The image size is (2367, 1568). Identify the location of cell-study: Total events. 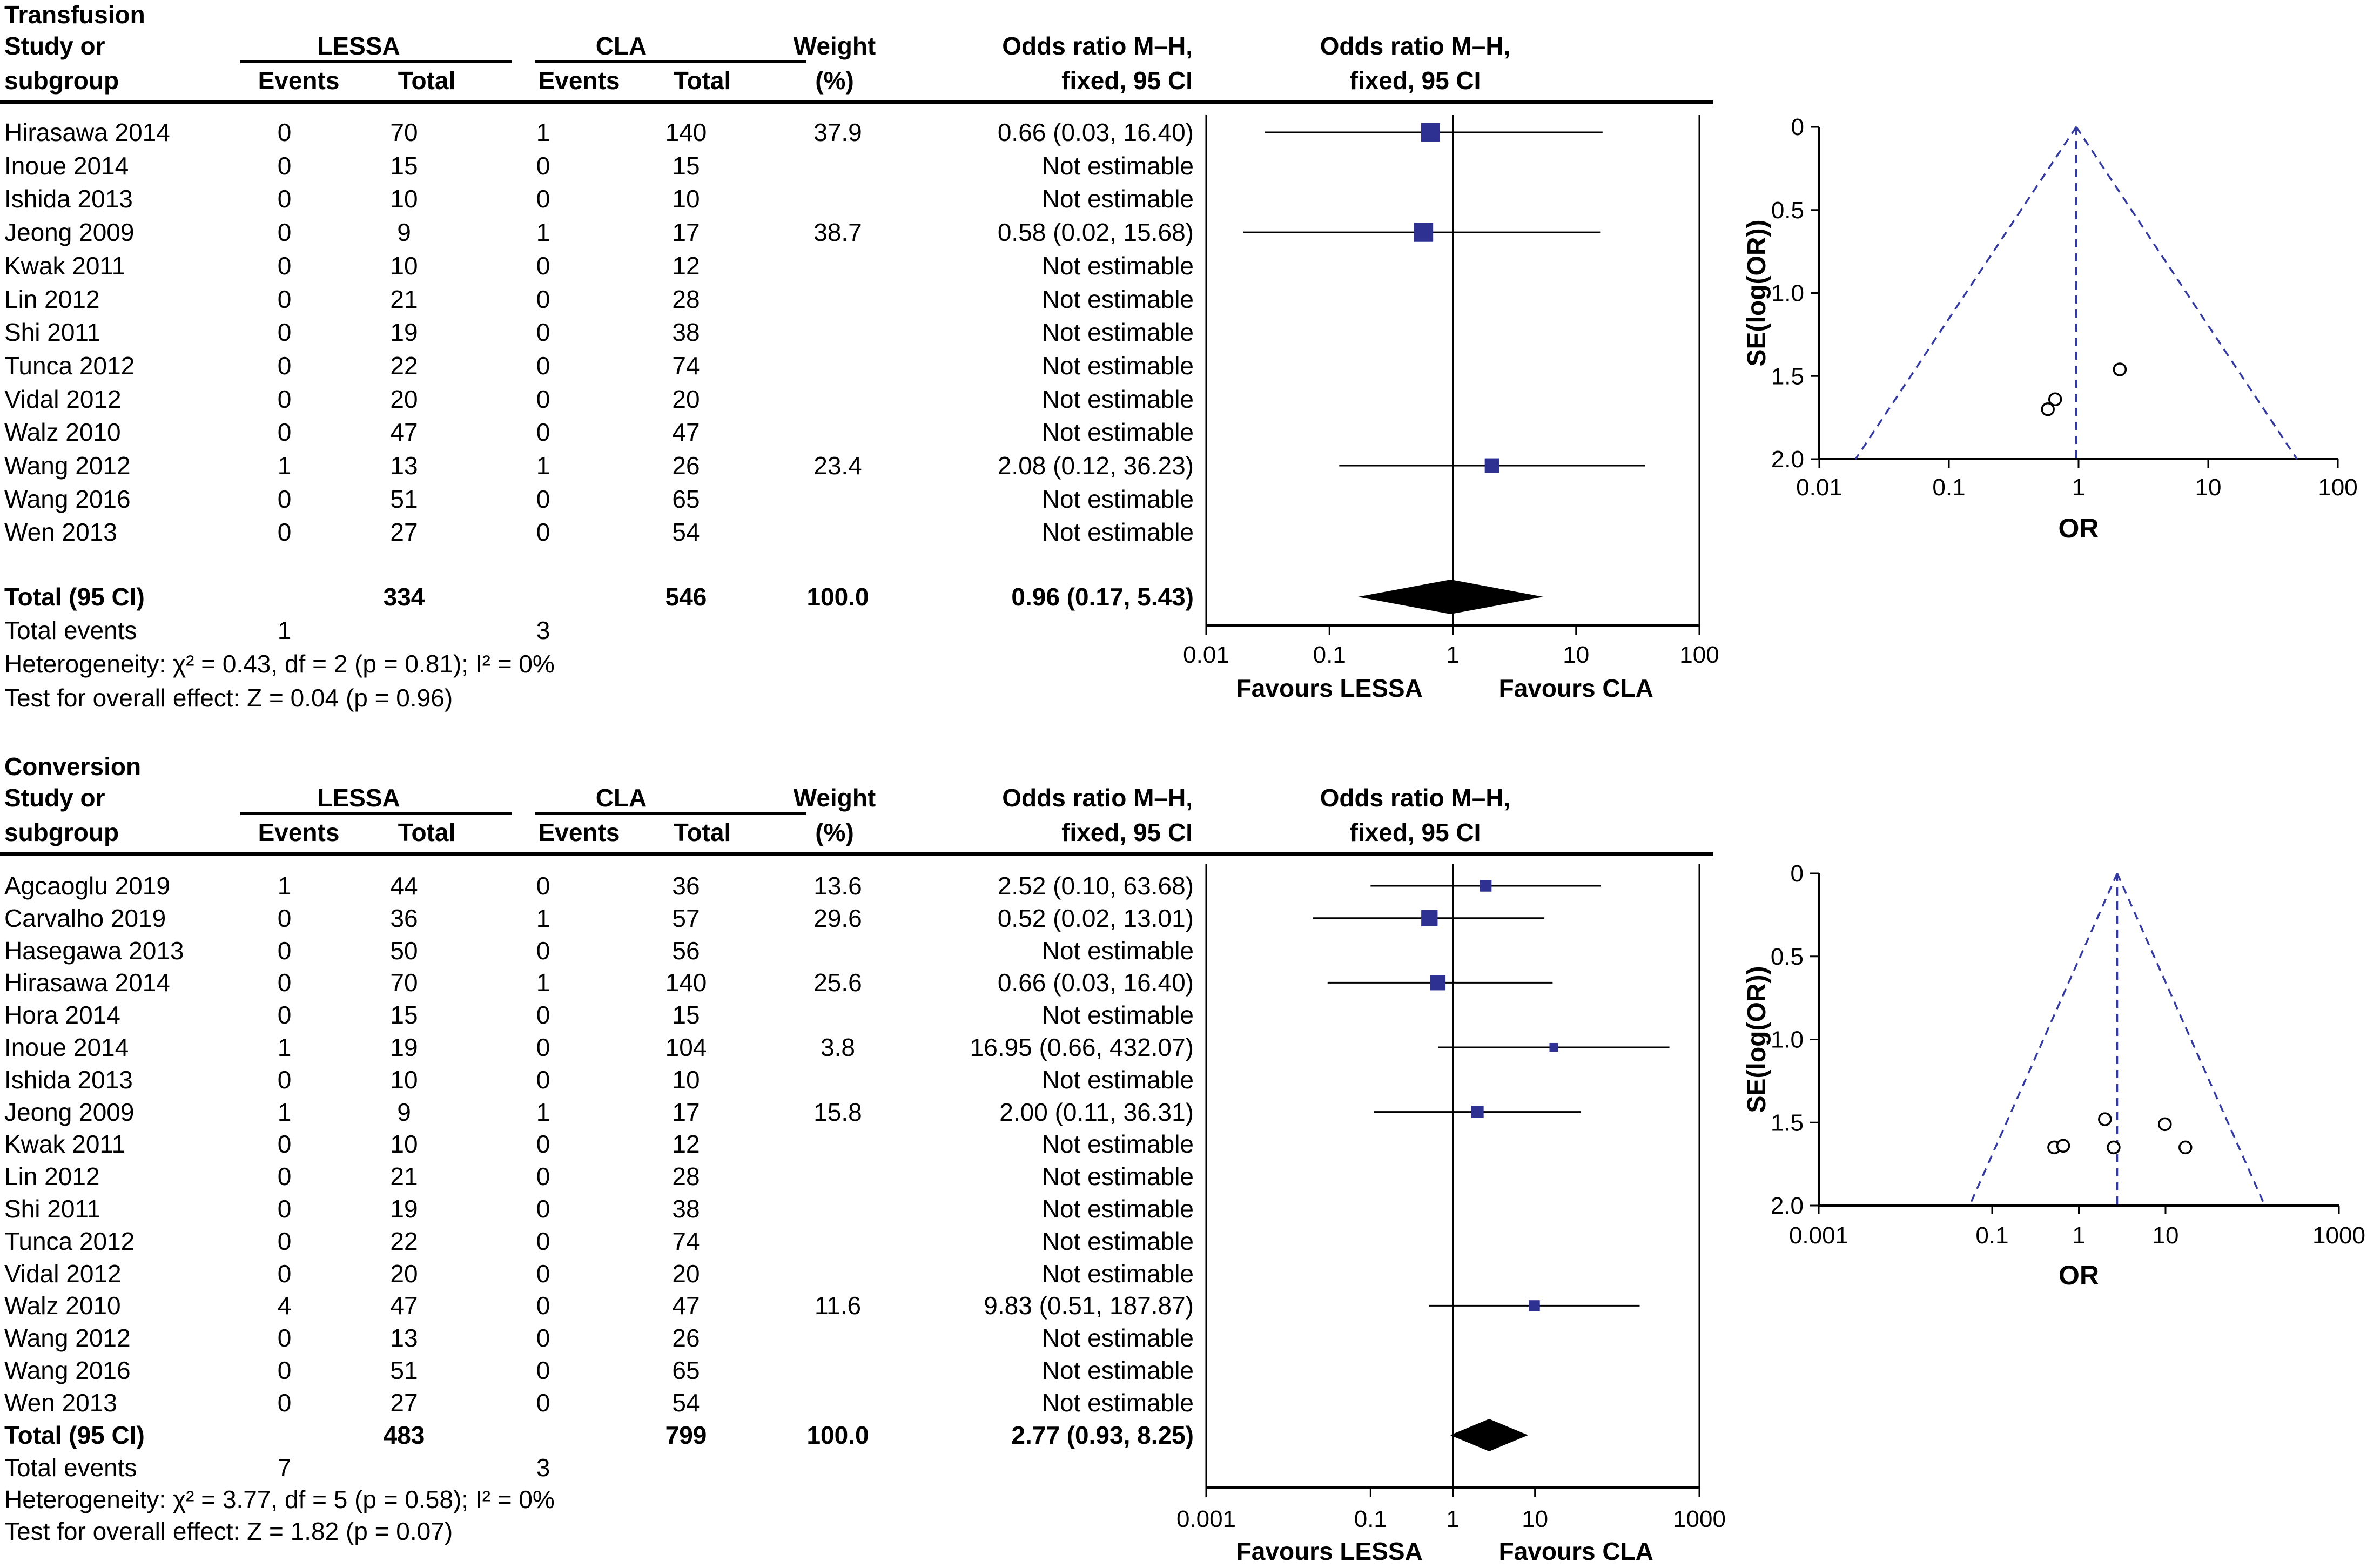
(71, 630).